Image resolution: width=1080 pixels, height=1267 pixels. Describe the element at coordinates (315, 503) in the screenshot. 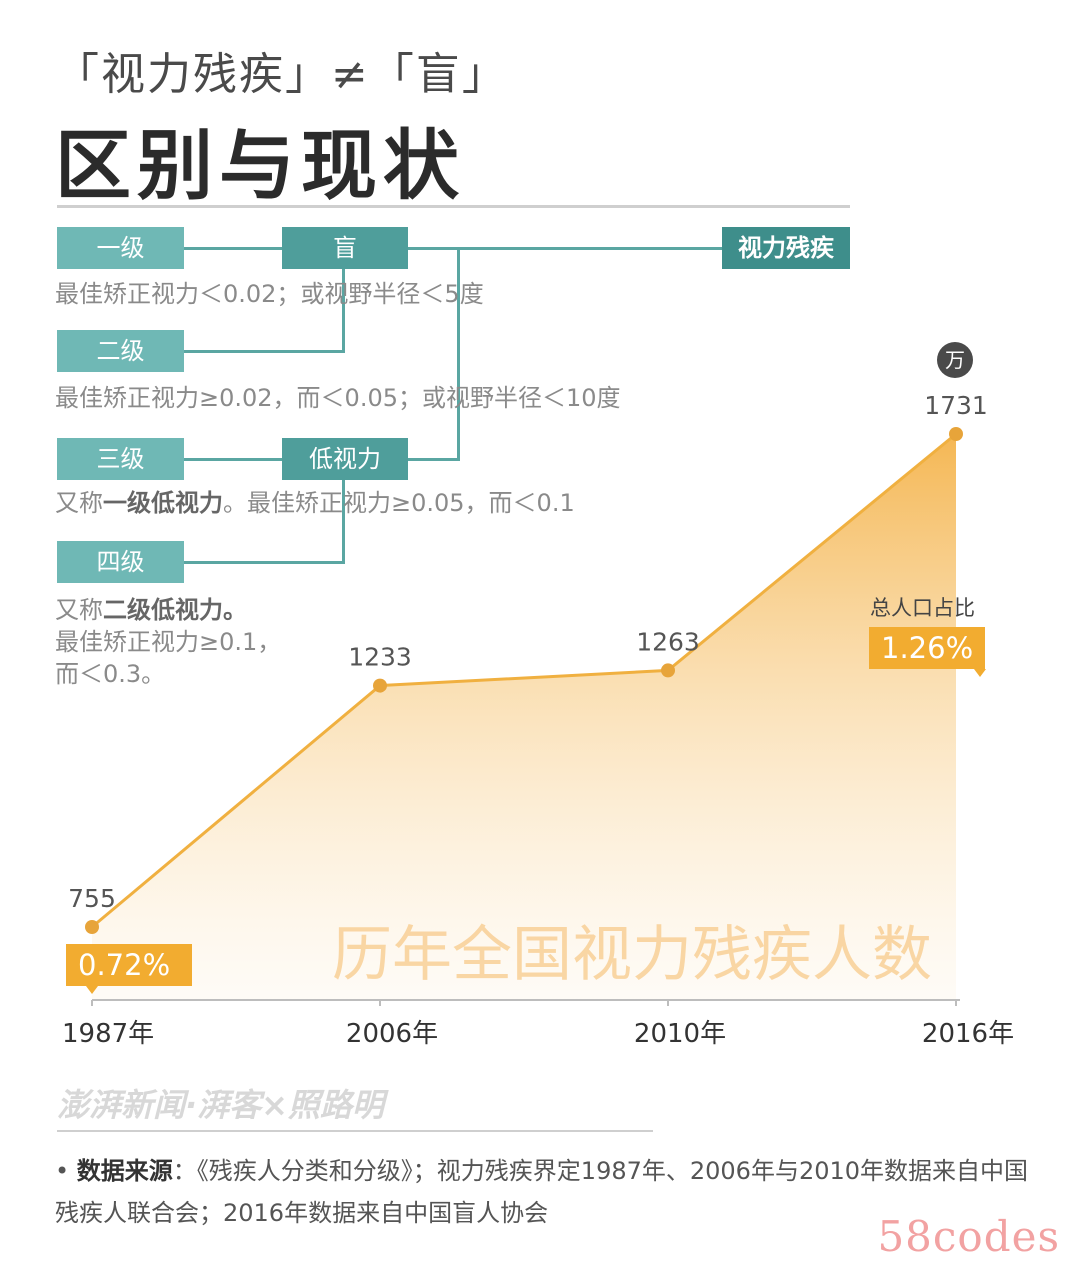

I see `level-3-desc: 又称一级低视力。最佳矫正视力≥0.05，而＜0.1` at that location.